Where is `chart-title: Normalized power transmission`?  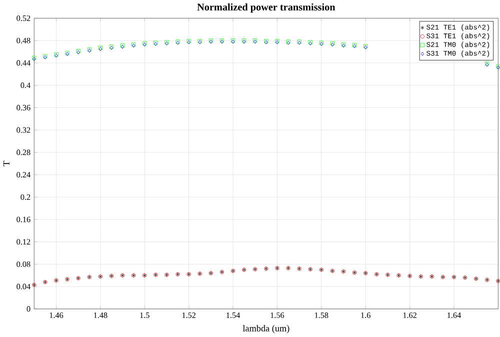
chart-title: Normalized power transmission is located at coordinates (266, 8).